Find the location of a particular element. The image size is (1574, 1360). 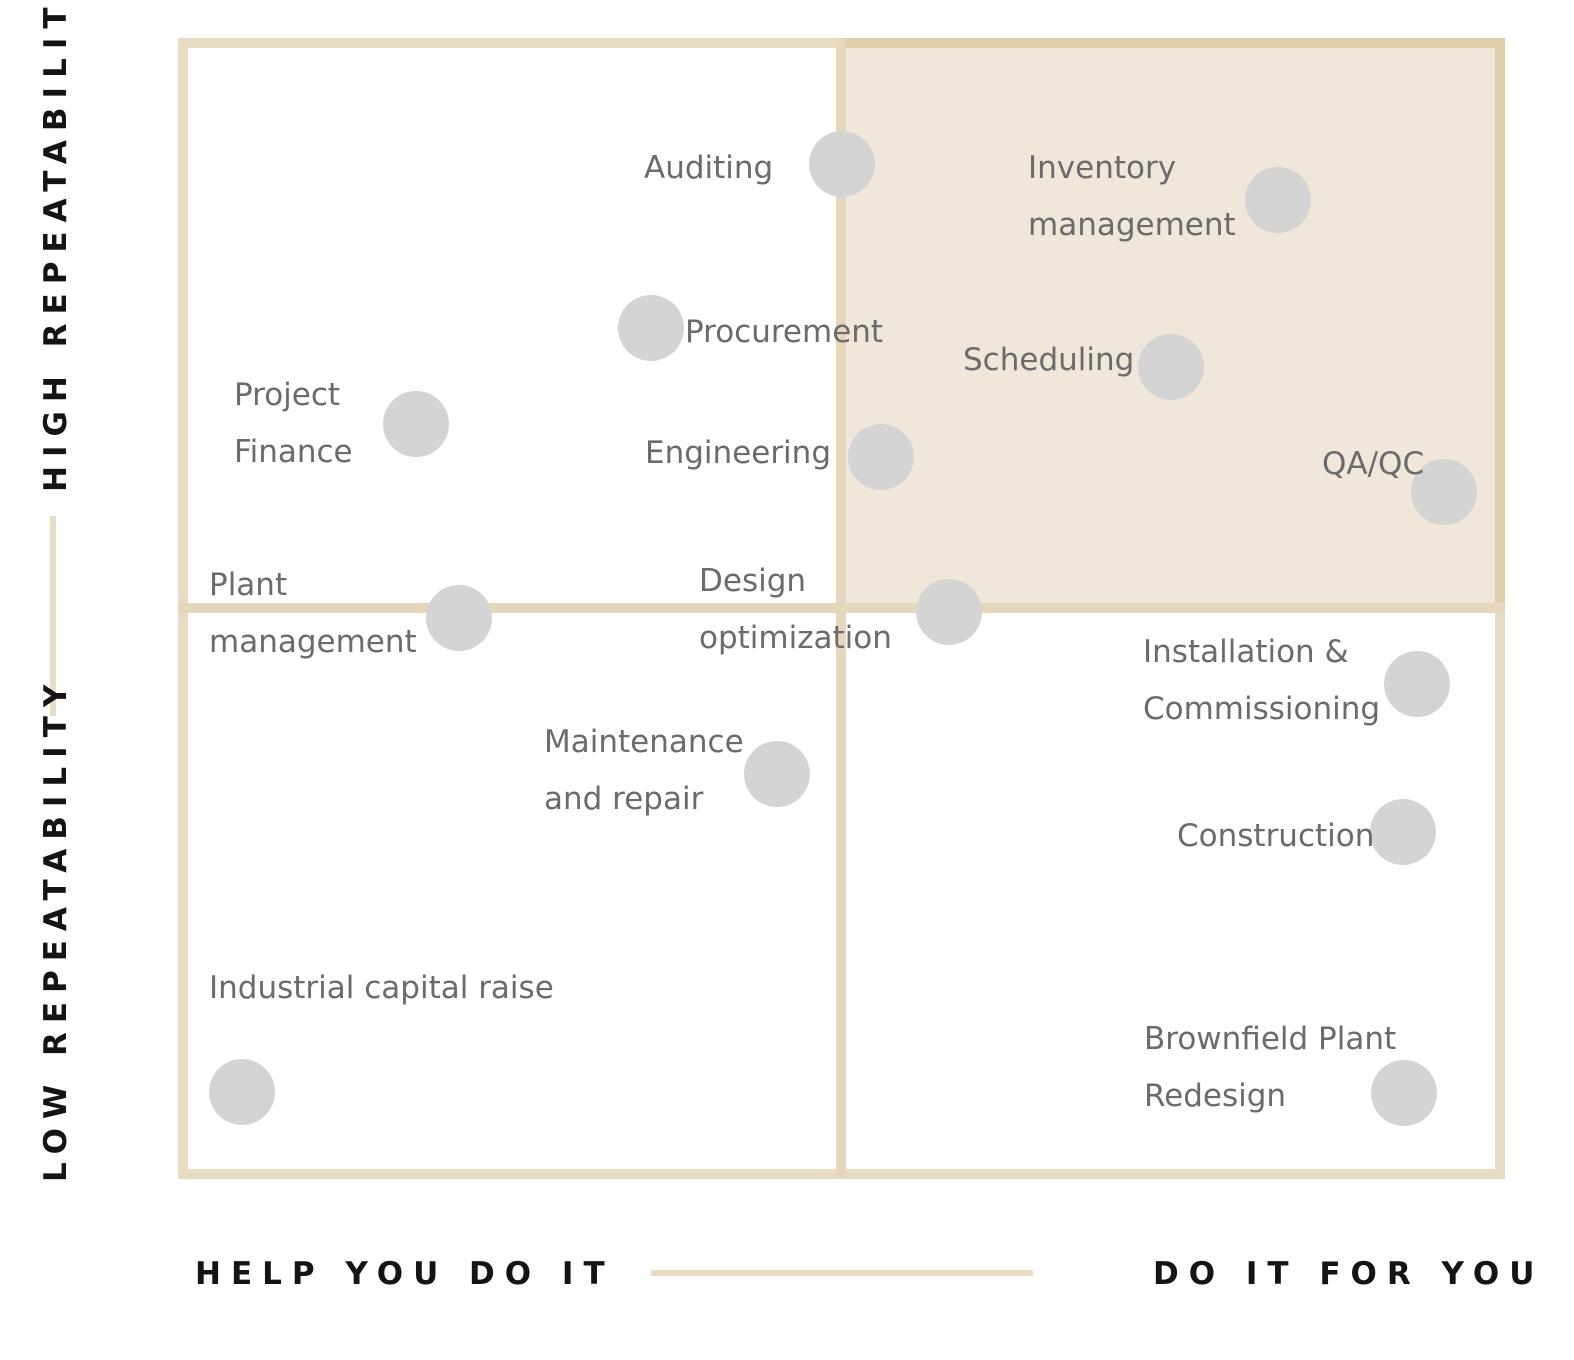

label-scheduling: Scheduling is located at coordinates (1049, 360).